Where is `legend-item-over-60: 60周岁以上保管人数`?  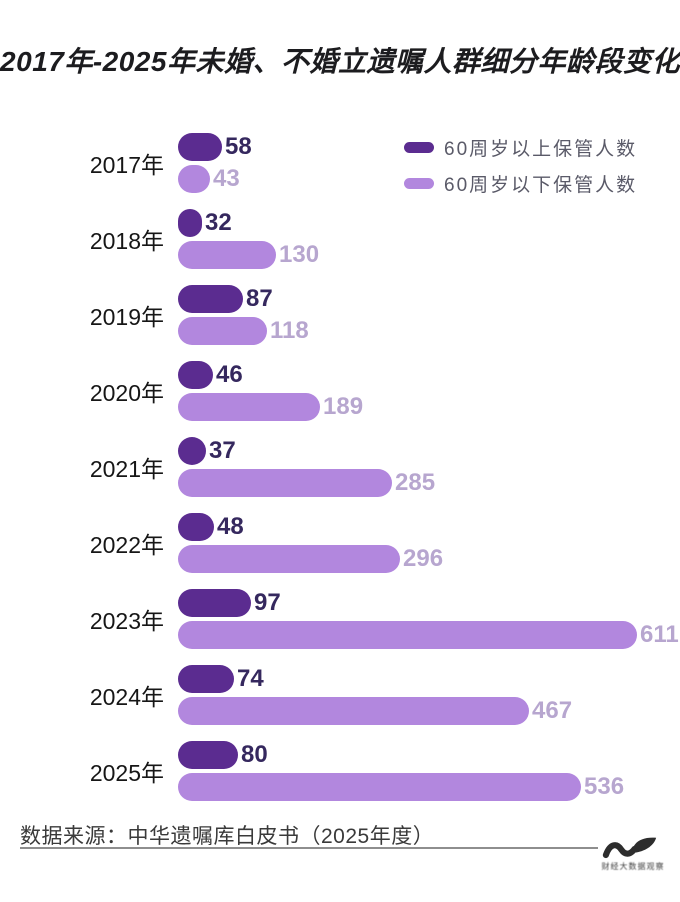 legend-item-over-60: 60周岁以上保管人数 is located at coordinates (521, 148).